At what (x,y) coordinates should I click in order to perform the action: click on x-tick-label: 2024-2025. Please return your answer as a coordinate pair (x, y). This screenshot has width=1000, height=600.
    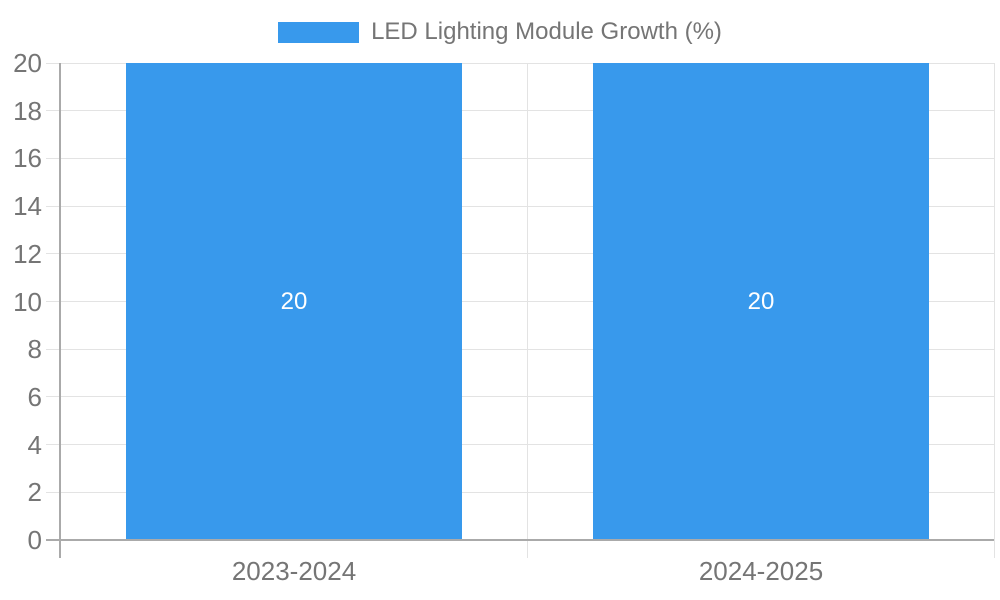
    Looking at the image, I should click on (761, 571).